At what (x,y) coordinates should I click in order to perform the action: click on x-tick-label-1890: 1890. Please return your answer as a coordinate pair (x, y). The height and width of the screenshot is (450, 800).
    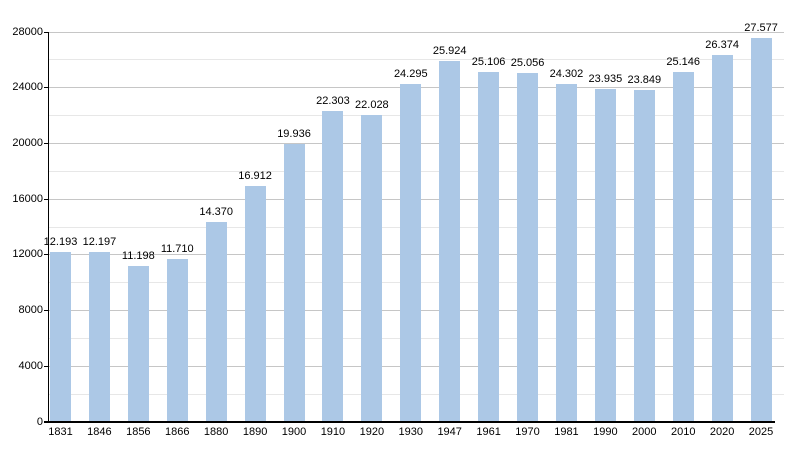
    Looking at the image, I should click on (255, 432).